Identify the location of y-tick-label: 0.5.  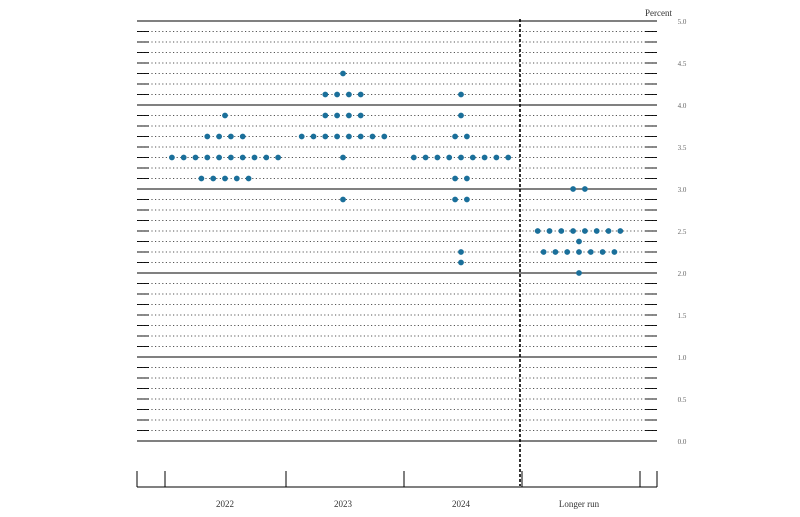
(682, 400).